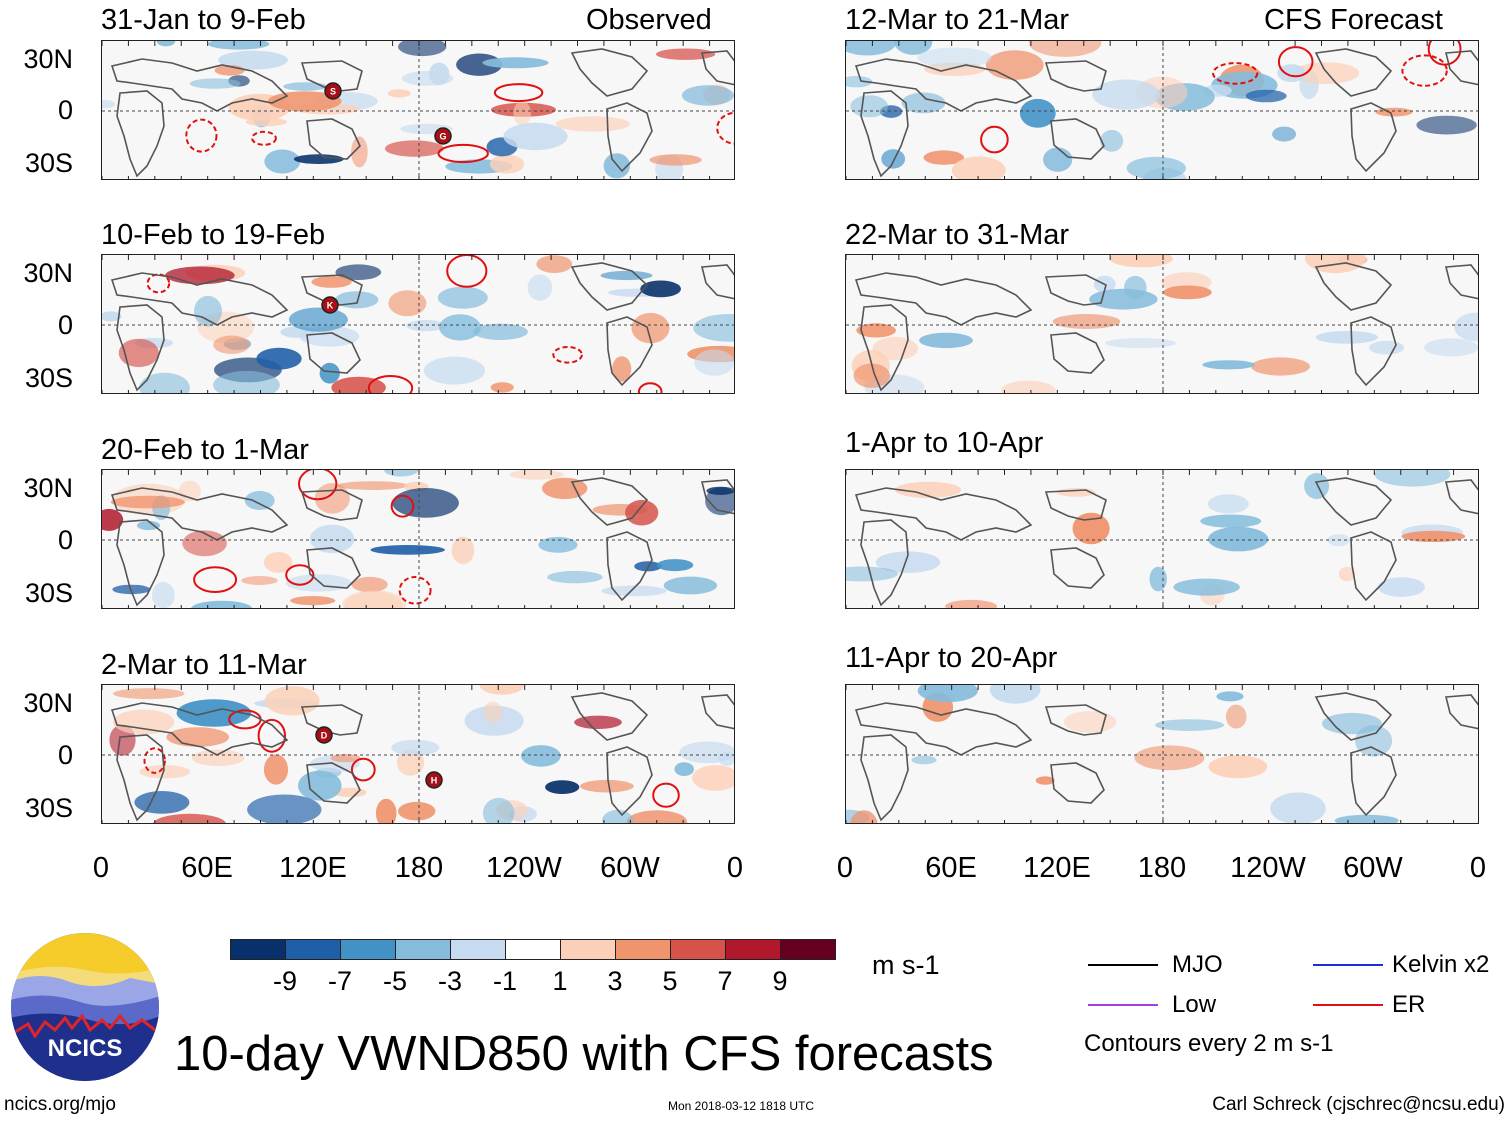 The image size is (1510, 1121). I want to click on legend-label-er: ER, so click(1409, 1004).